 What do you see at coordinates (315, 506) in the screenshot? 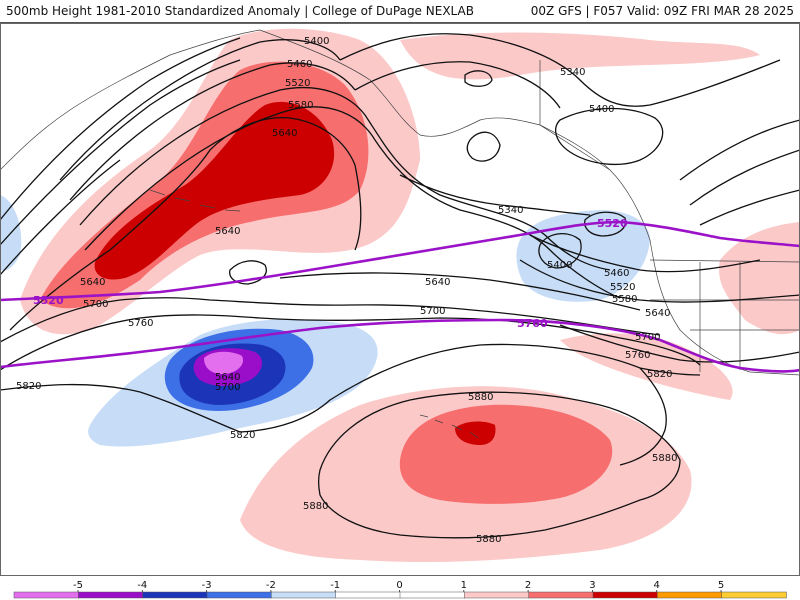
I see `label-5880-left: 5880` at bounding box center [315, 506].